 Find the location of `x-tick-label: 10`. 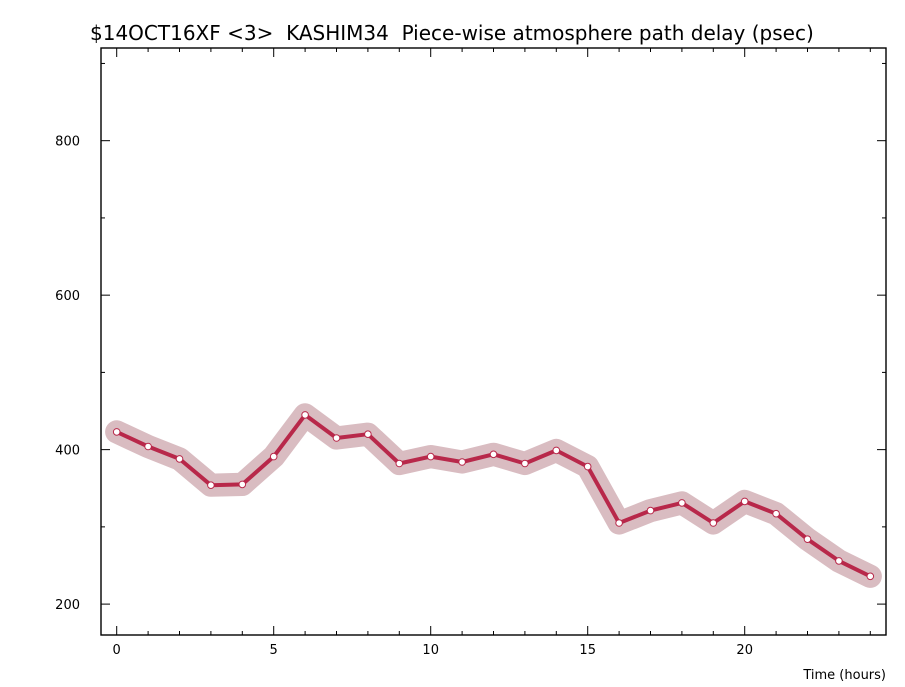

x-tick-label: 10 is located at coordinates (430, 650).